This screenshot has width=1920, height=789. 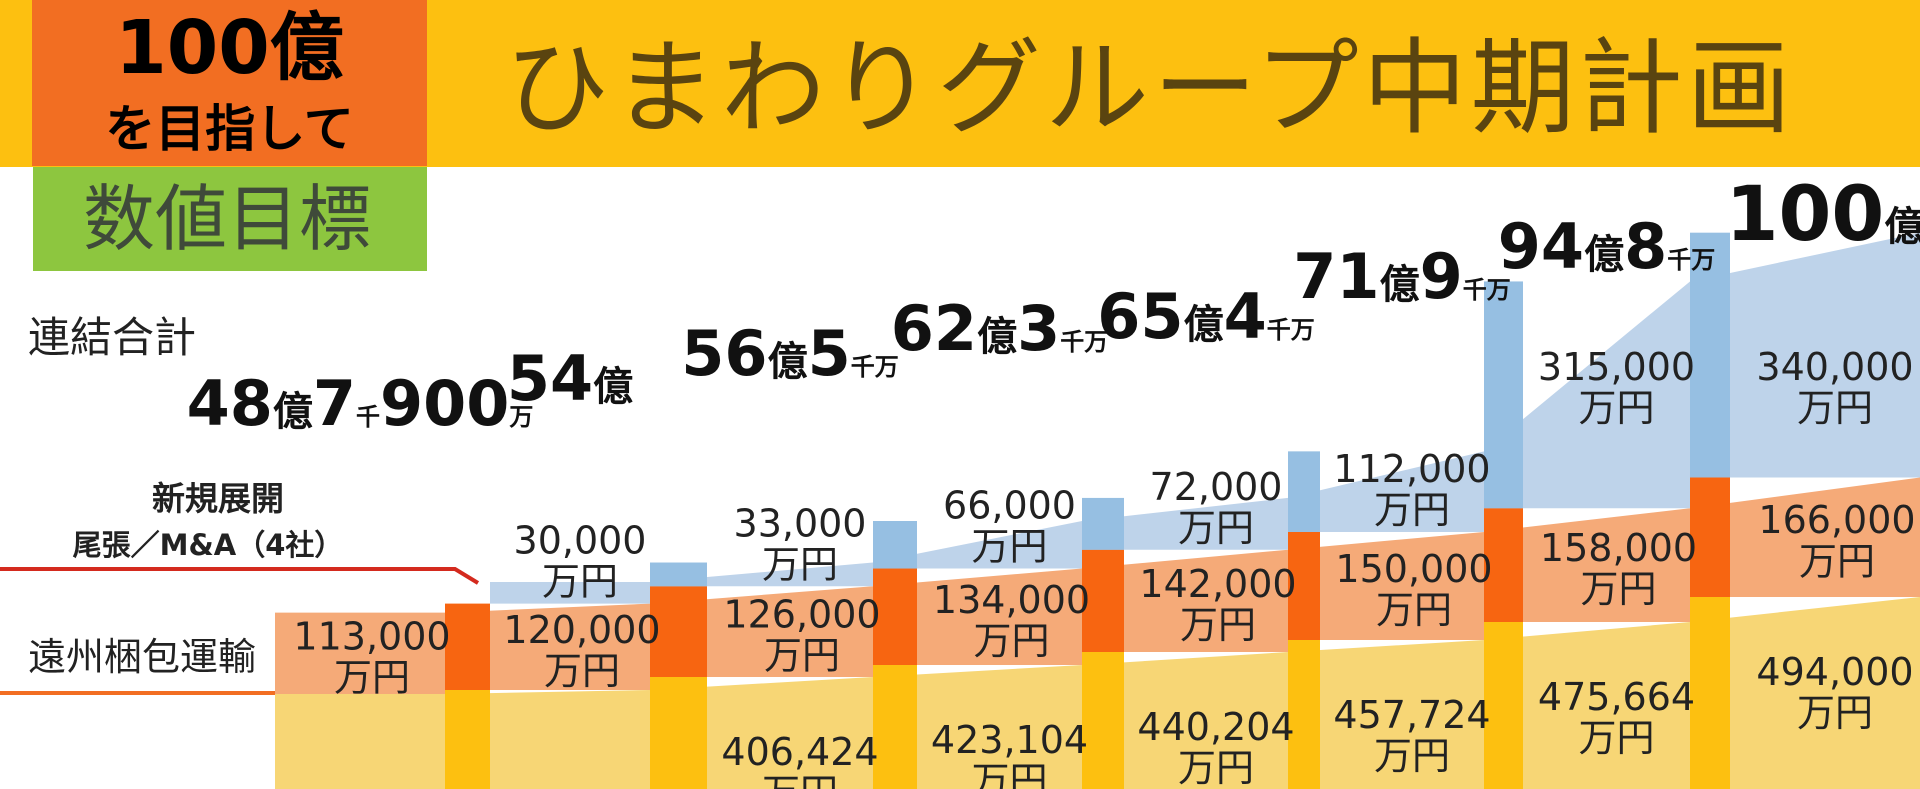 I want to click on total-label: 100億, so click(x=1823, y=213).